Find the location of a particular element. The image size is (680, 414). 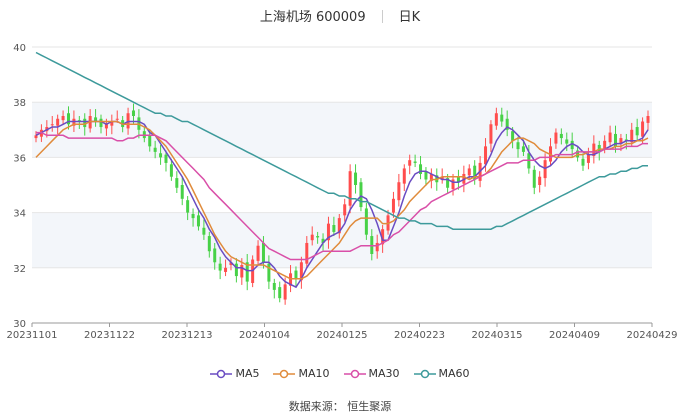

grid-band is located at coordinates (342, 130).